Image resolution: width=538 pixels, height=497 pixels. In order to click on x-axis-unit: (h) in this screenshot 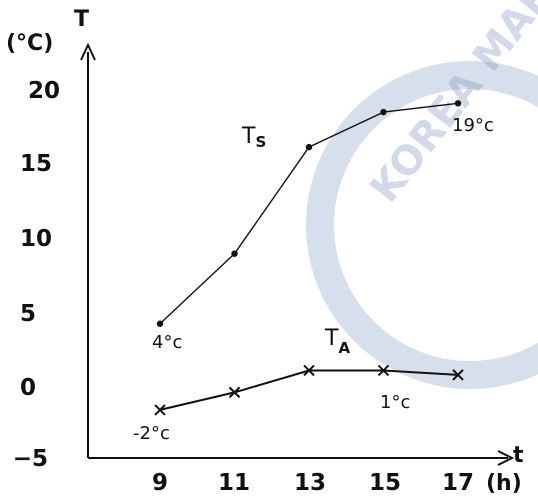, I will do `click(504, 483)`.